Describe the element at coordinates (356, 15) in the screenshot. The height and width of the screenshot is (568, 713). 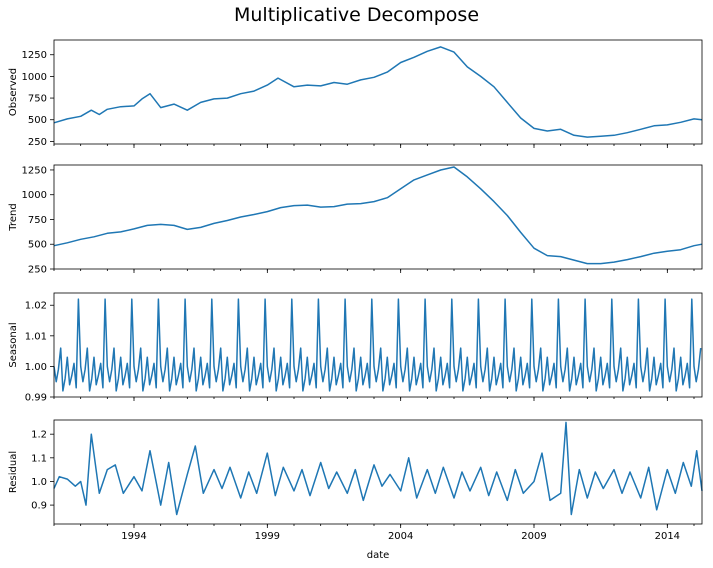
I see `chart-title: Multiplicative Decompose` at that location.